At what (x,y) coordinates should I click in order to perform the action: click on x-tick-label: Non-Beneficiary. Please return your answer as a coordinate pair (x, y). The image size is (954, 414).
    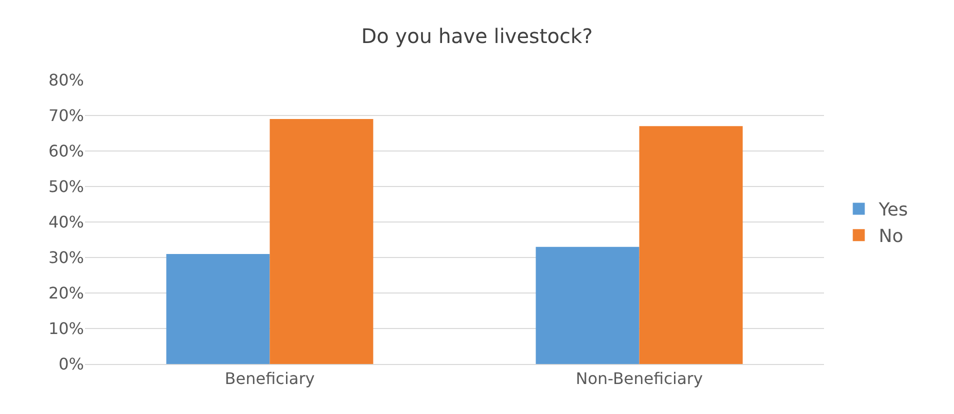
    Looking at the image, I should click on (639, 378).